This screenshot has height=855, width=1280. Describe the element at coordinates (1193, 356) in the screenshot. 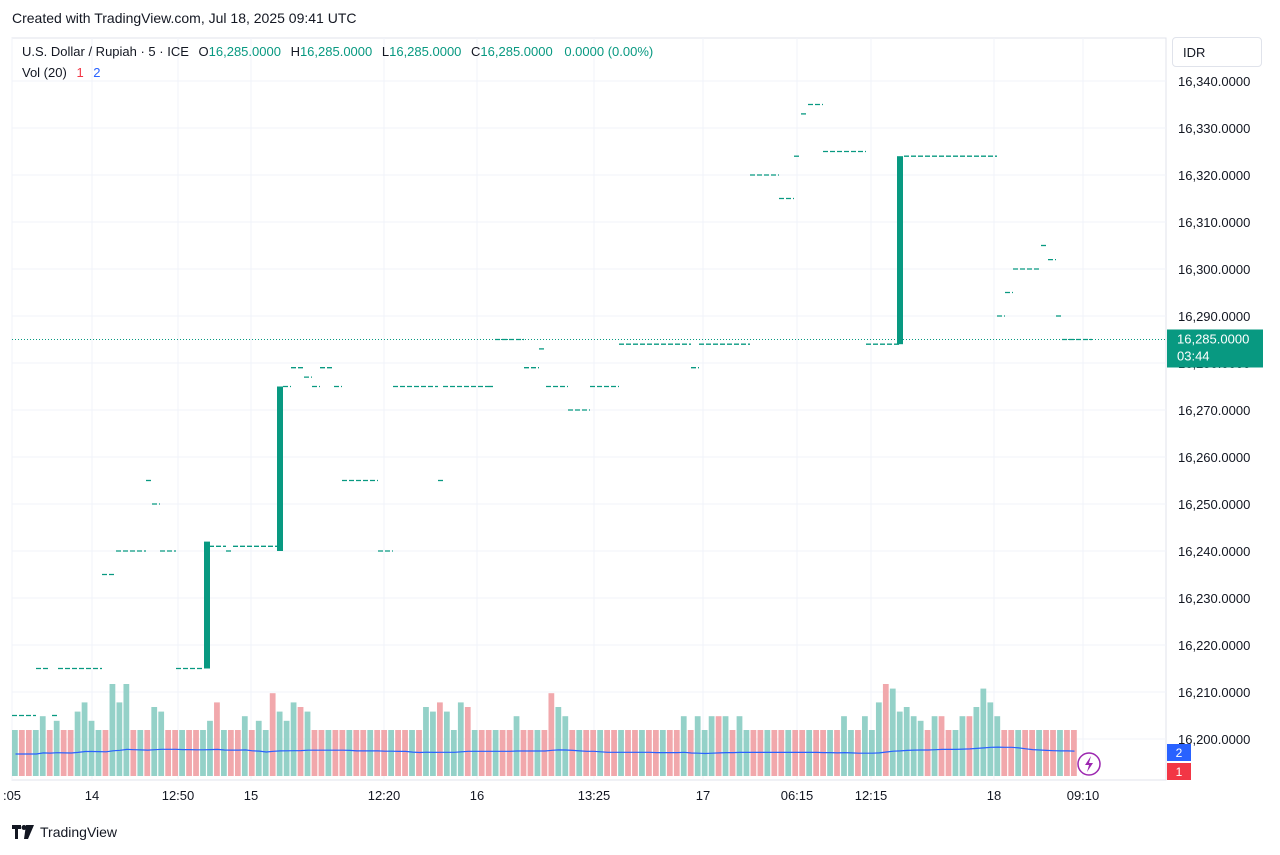

I see `price-tag-countdown: 03:44` at that location.